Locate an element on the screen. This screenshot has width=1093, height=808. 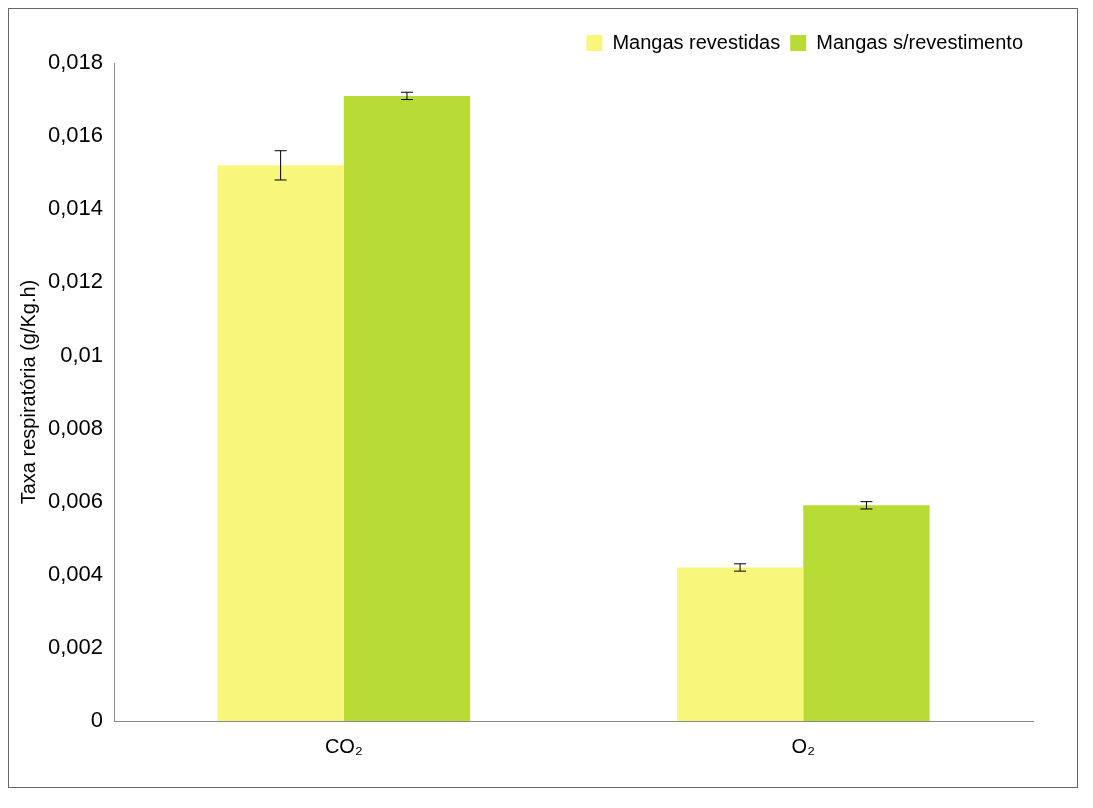
y-tick-label: 0,01 is located at coordinates (82, 354).